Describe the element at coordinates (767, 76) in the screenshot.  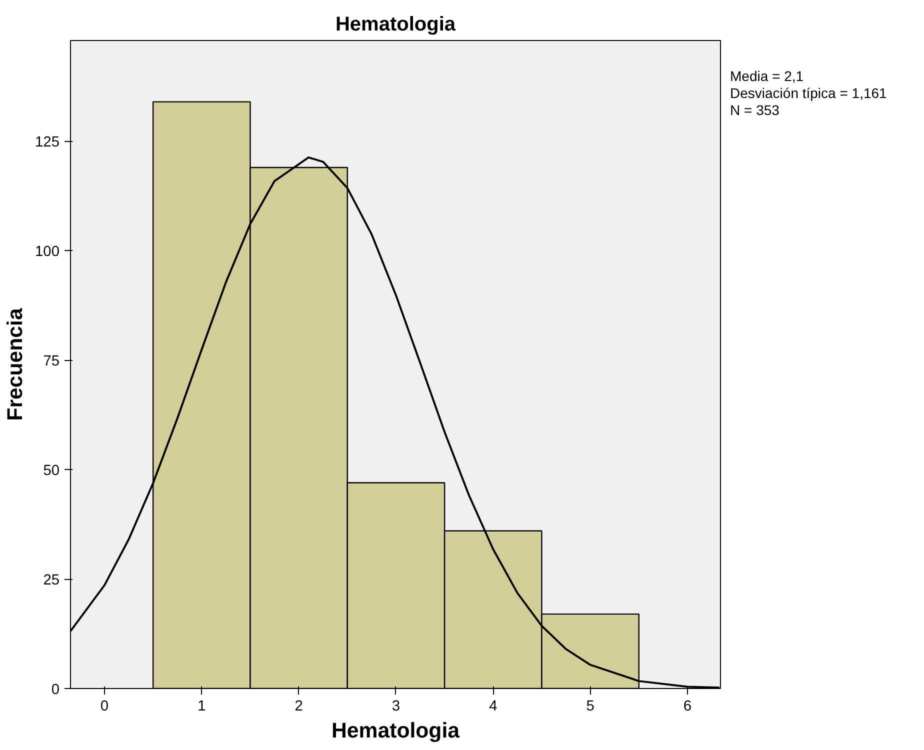
I see `text: Media = 2,1` at that location.